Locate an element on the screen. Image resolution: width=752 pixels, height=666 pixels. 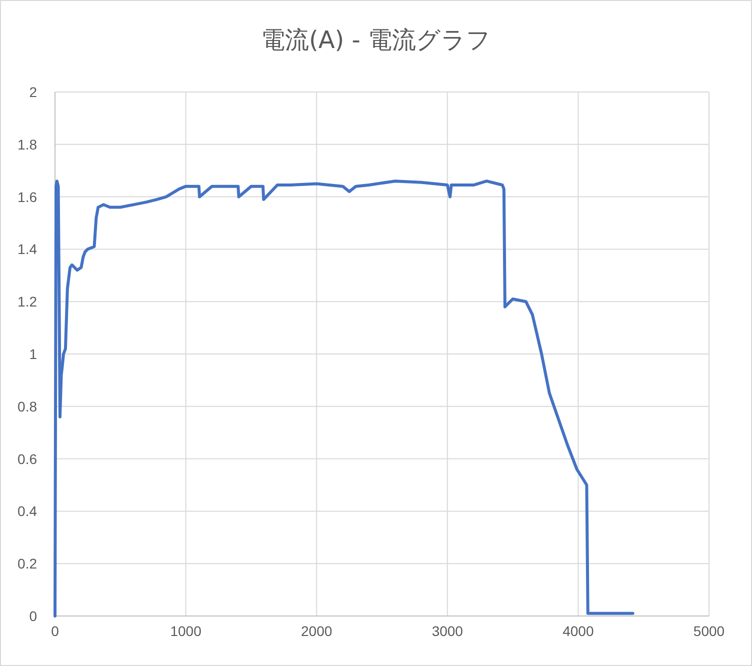
y-tick-label: 0.2 is located at coordinates (28, 564).